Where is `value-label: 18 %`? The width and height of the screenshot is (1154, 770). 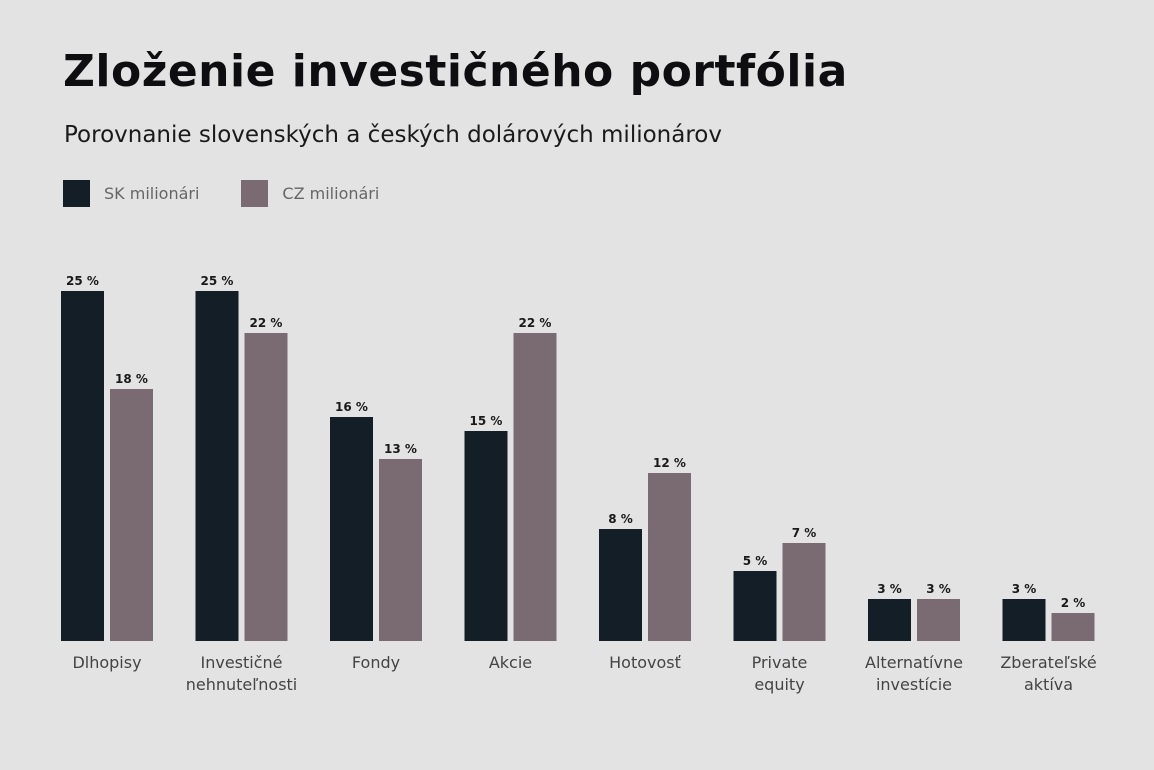
value-label: 18 % is located at coordinates (131, 379).